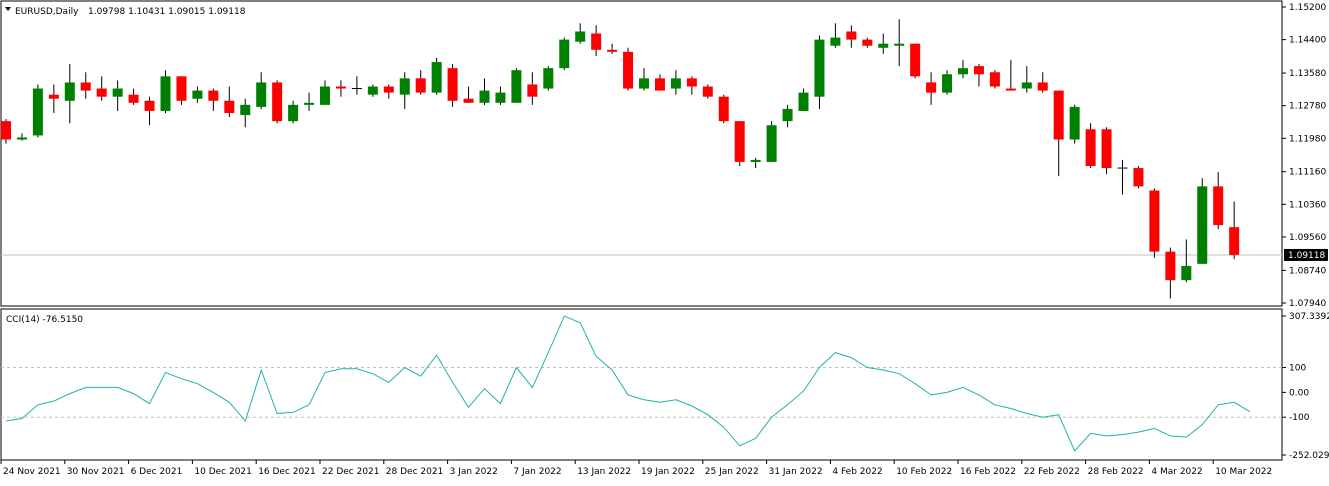 This screenshot has height=486, width=1329. What do you see at coordinates (668, 472) in the screenshot?
I see `time-tick-label: 19 Jan 2022` at bounding box center [668, 472].